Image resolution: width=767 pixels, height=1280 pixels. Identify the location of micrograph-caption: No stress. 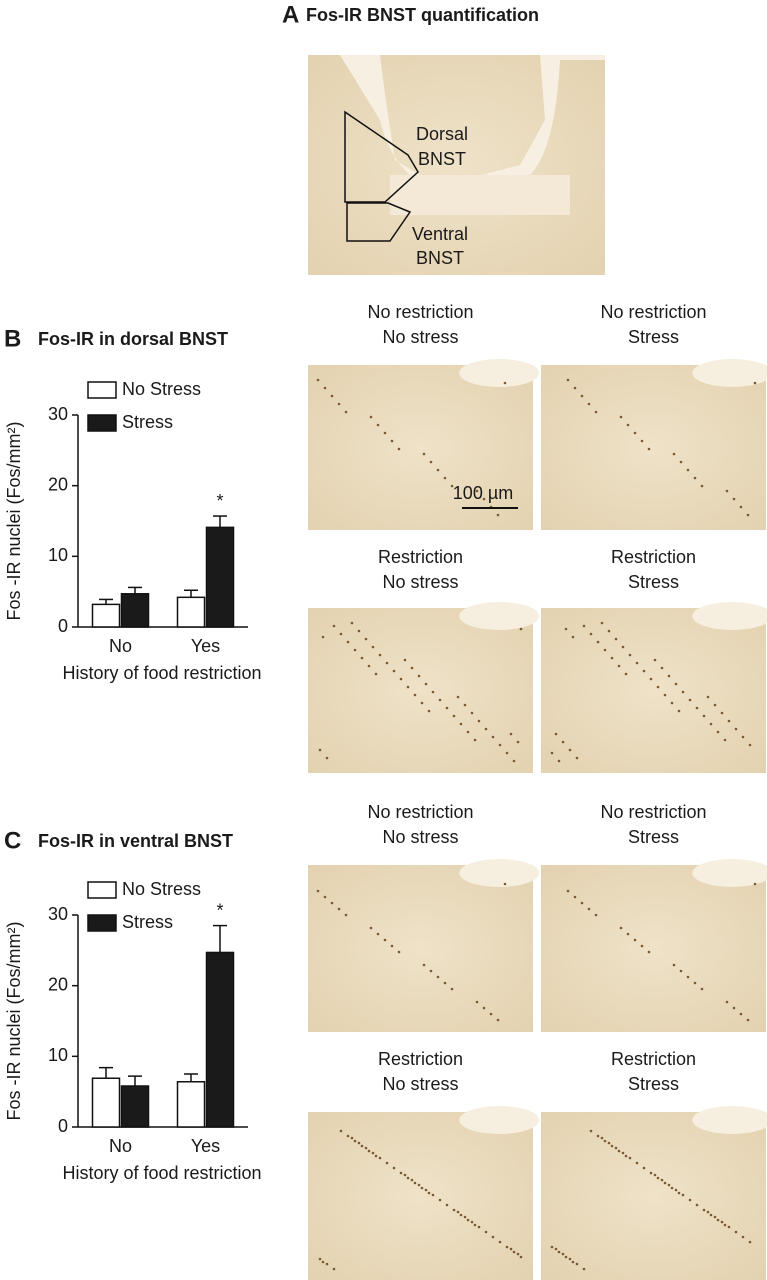
(420, 1084).